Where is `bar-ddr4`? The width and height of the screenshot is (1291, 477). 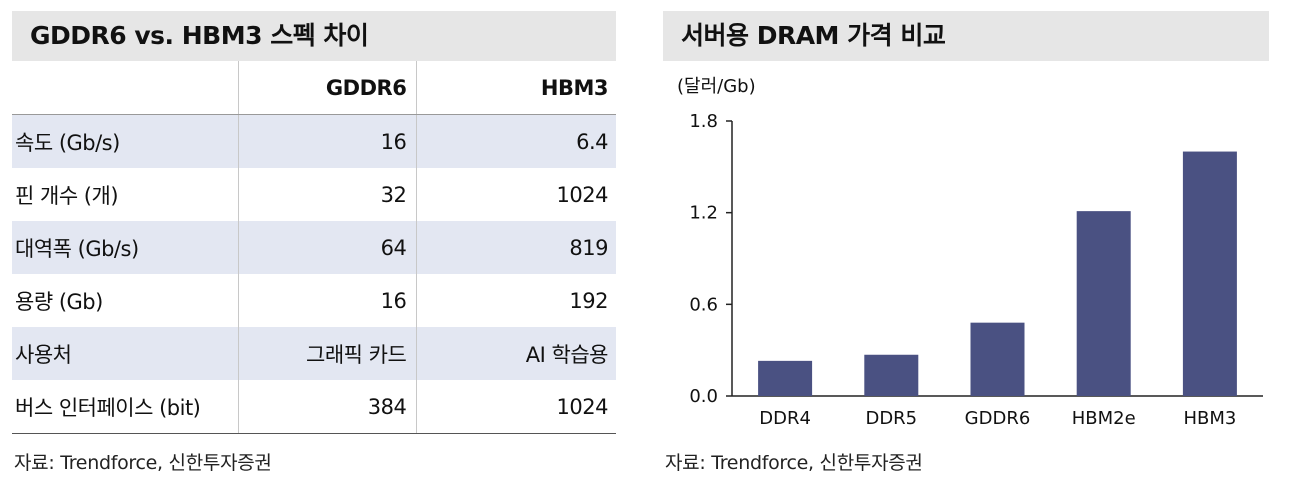 bar-ddr4 is located at coordinates (785, 378).